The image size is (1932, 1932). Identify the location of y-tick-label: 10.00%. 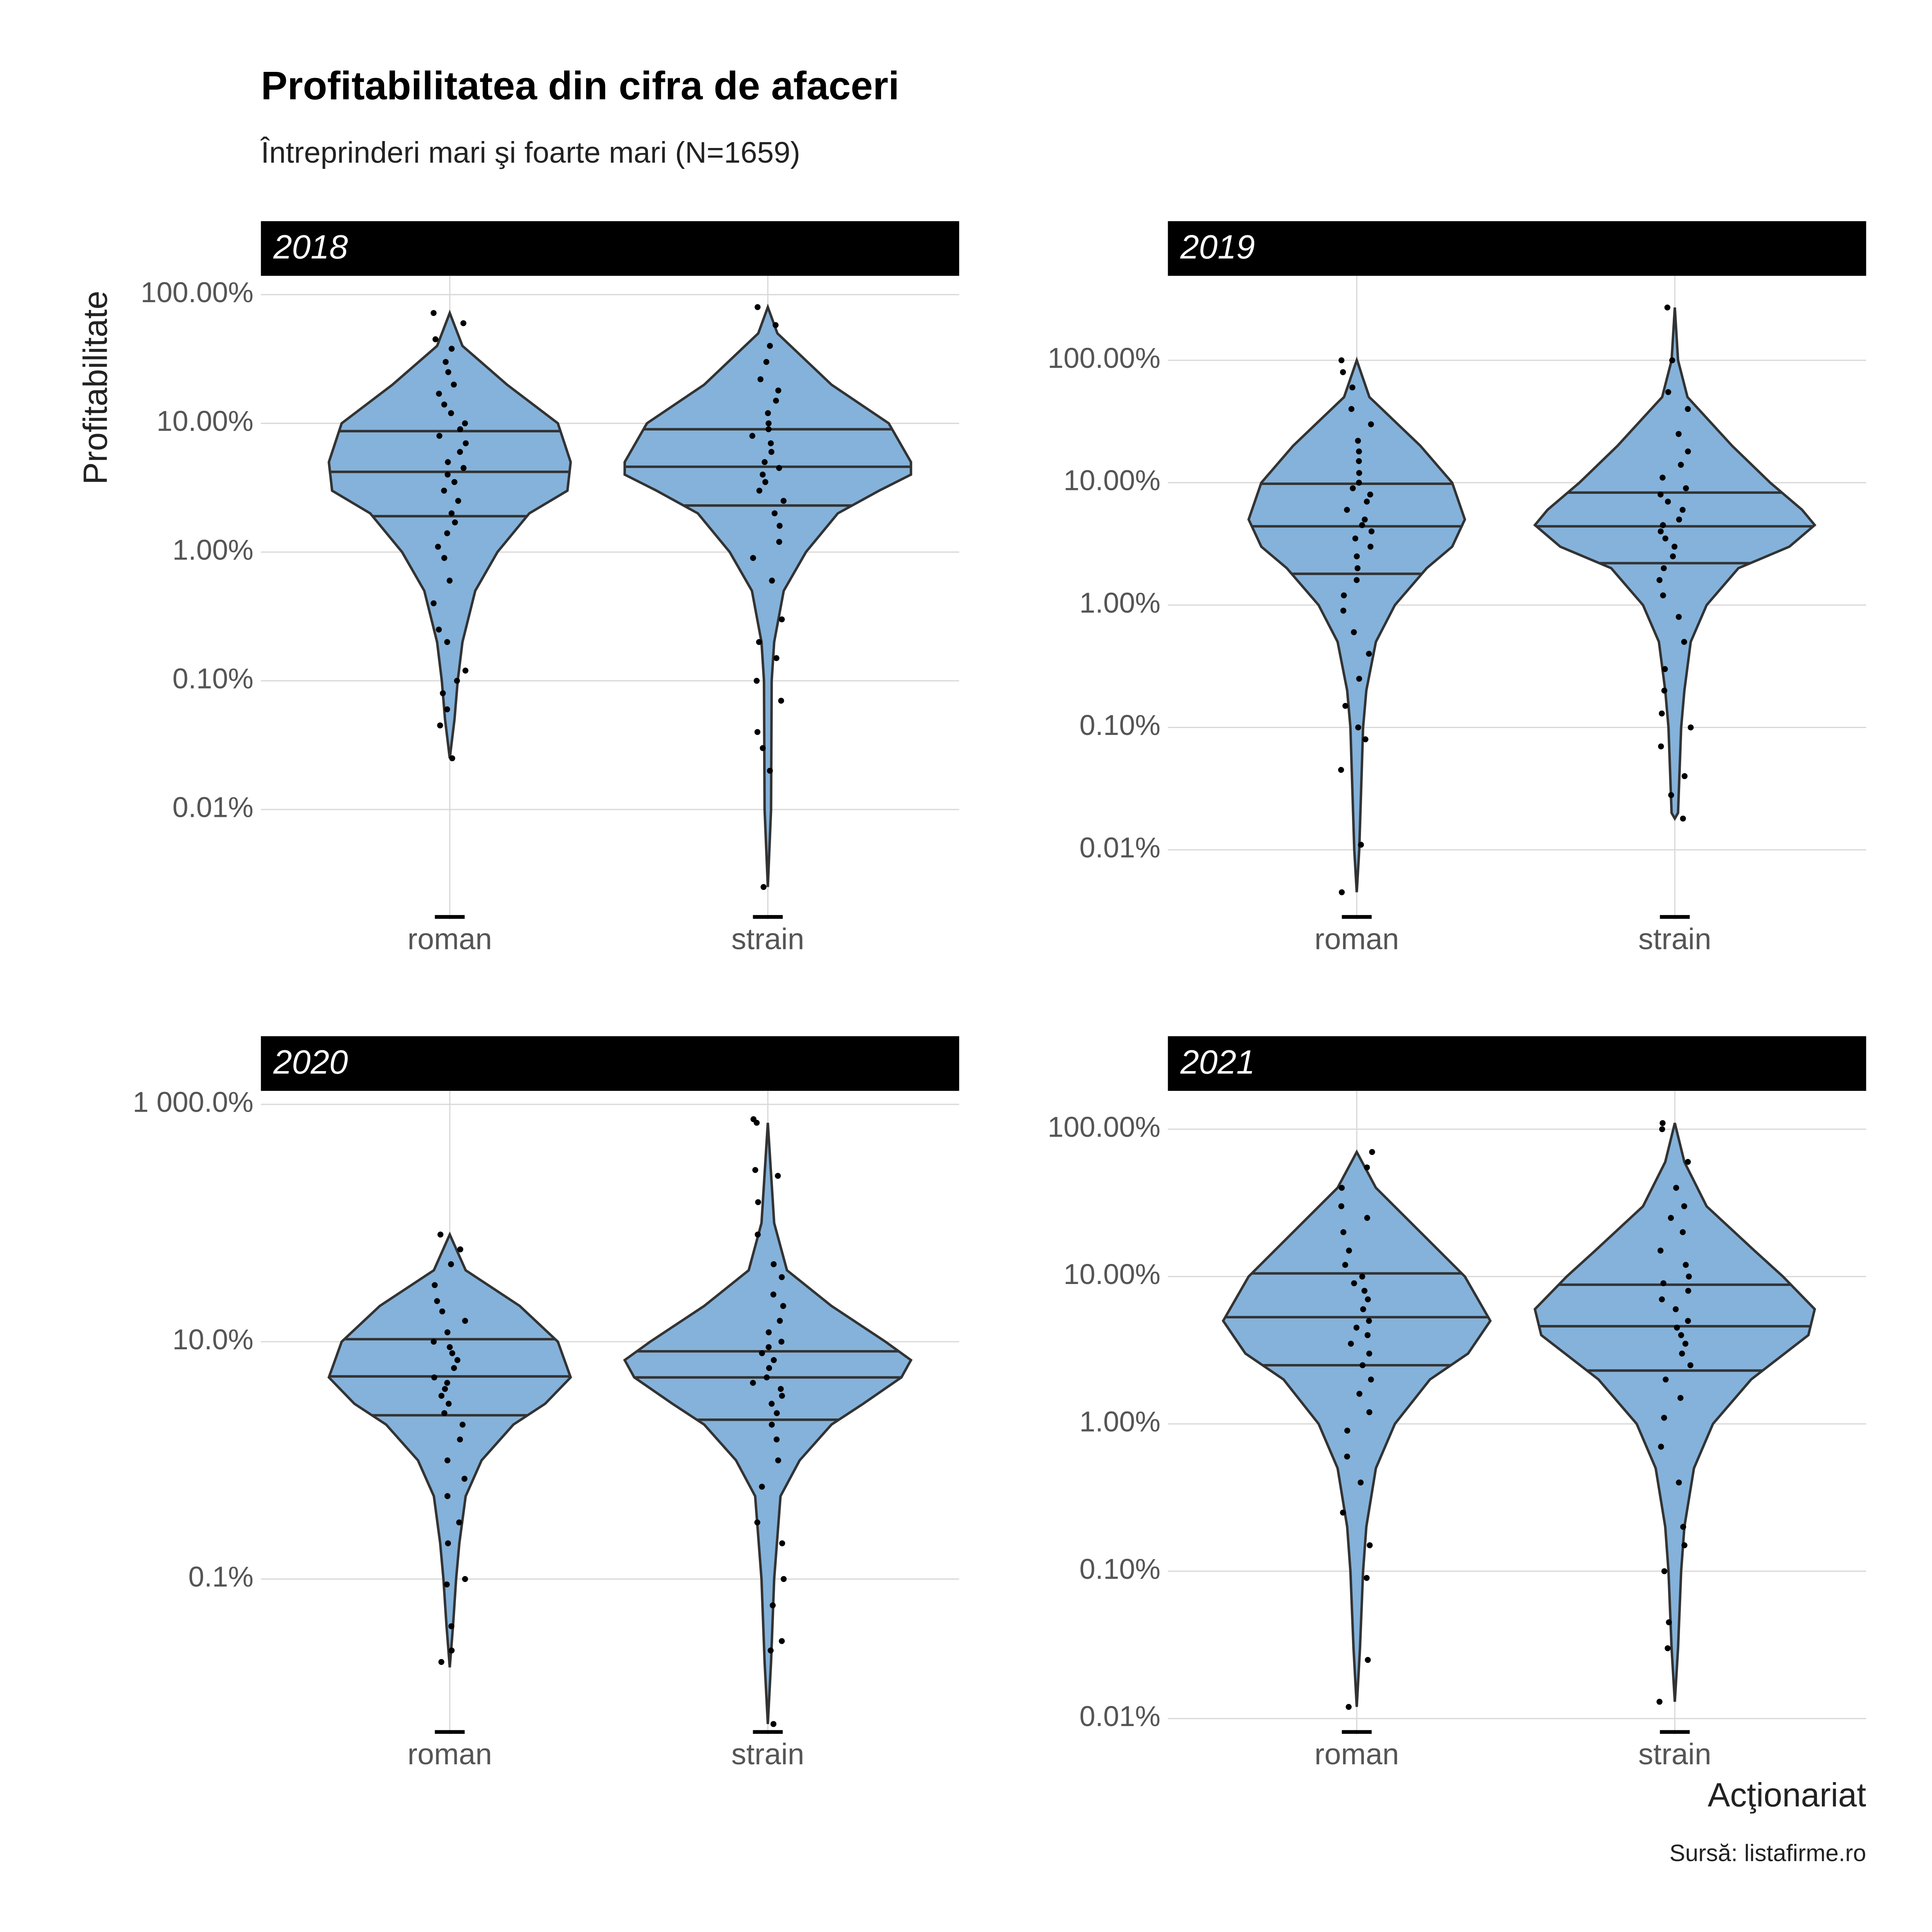
(1112, 481).